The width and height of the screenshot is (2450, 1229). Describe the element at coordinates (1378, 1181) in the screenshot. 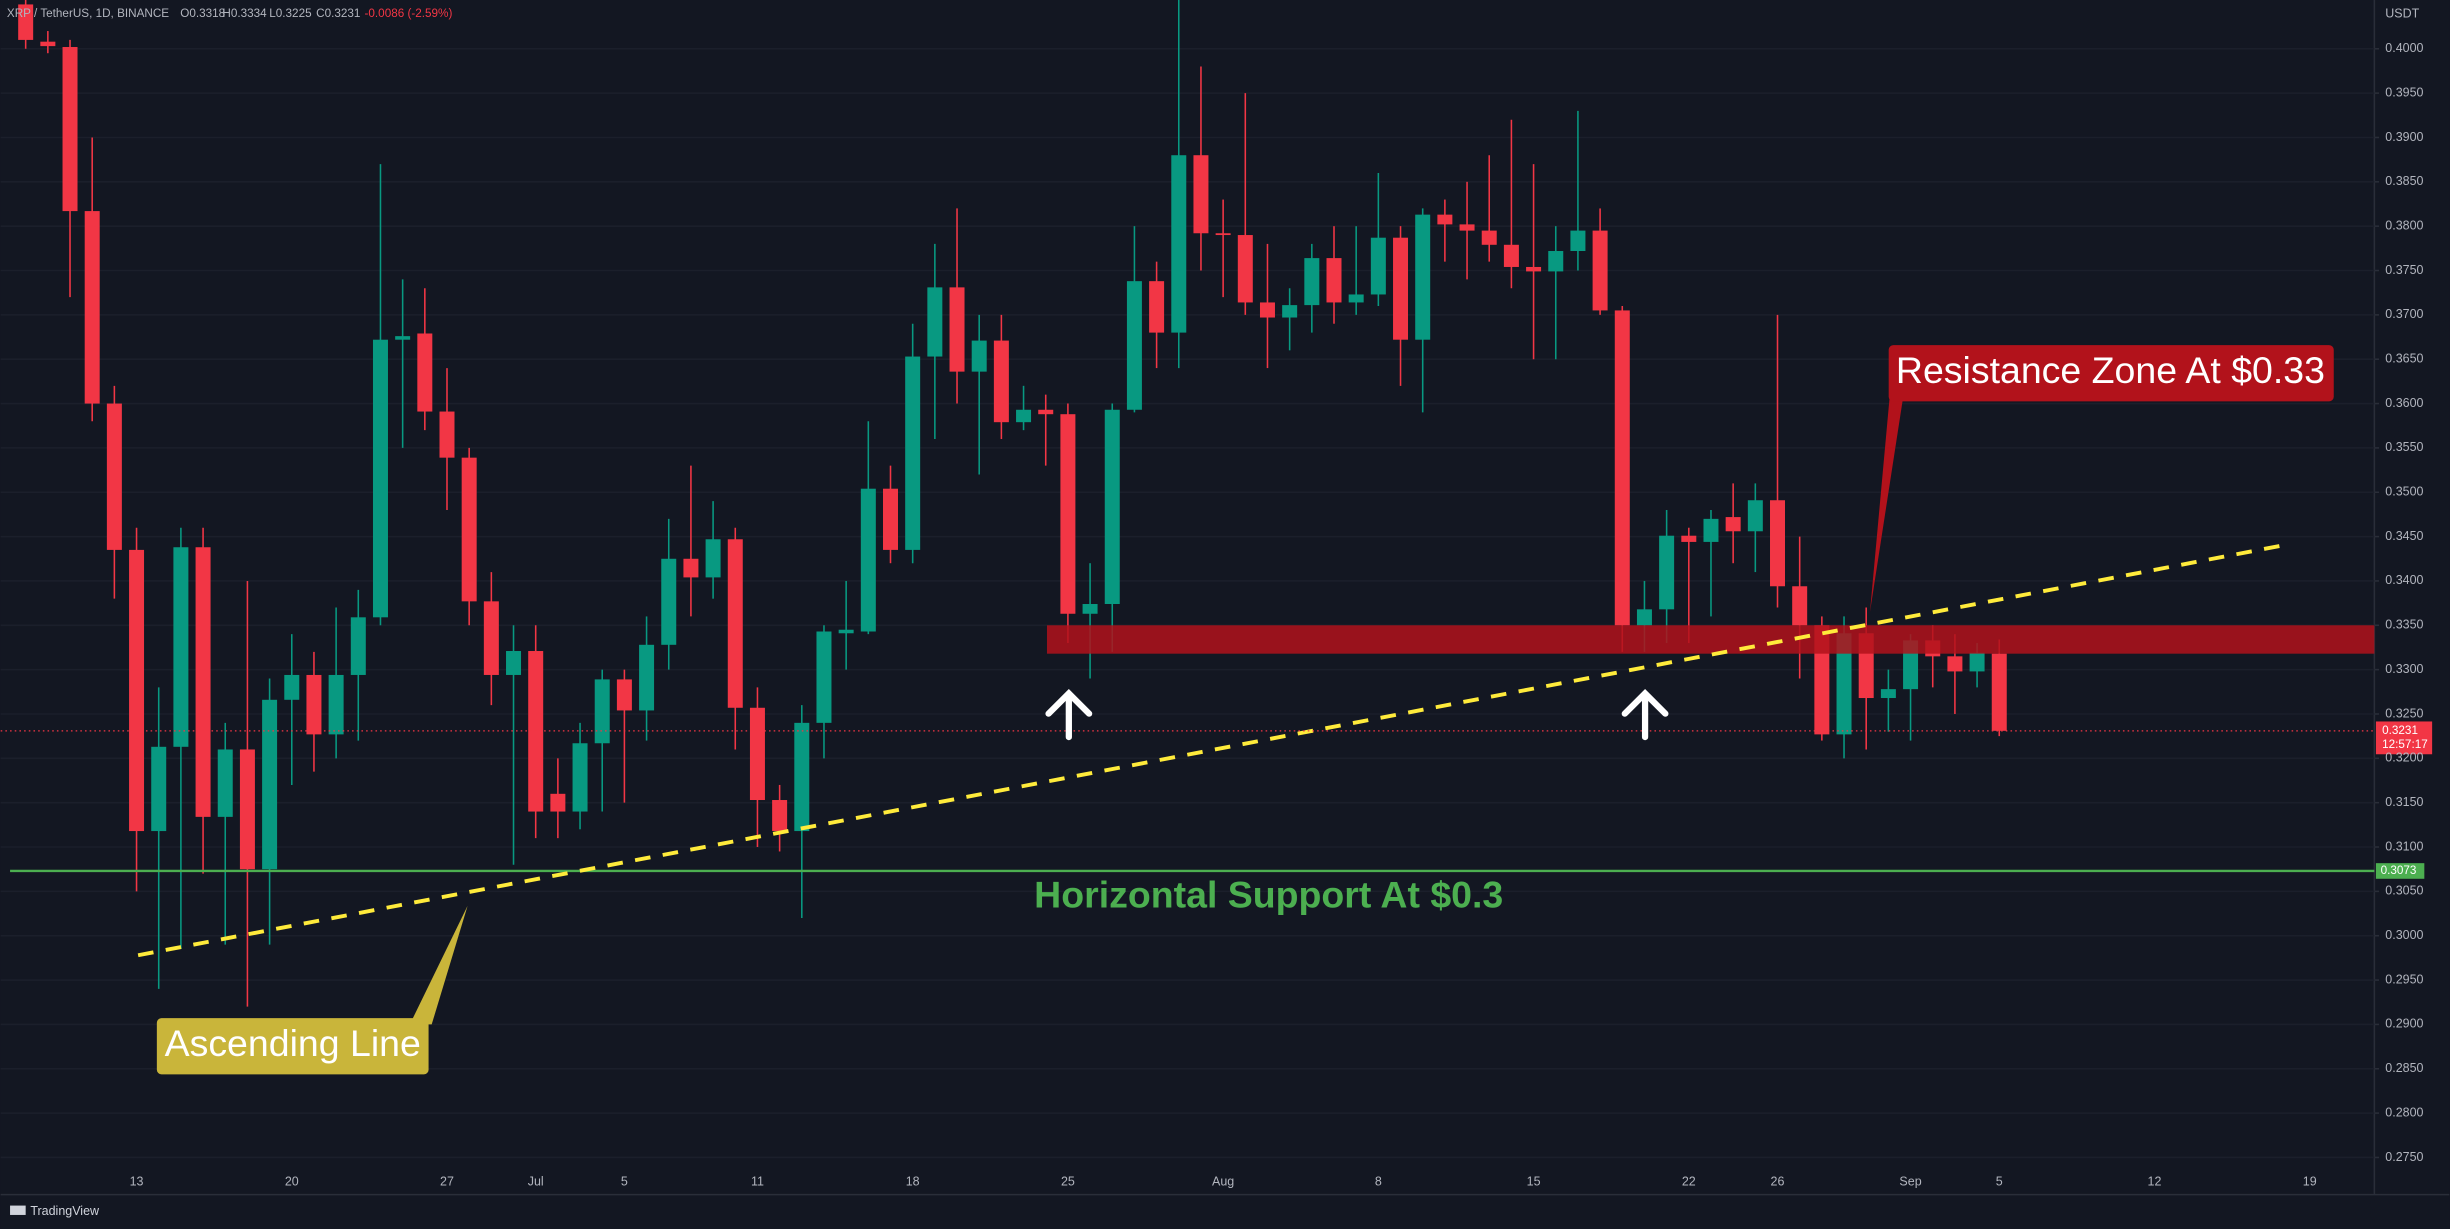

I see `x-tick-label: 8` at that location.